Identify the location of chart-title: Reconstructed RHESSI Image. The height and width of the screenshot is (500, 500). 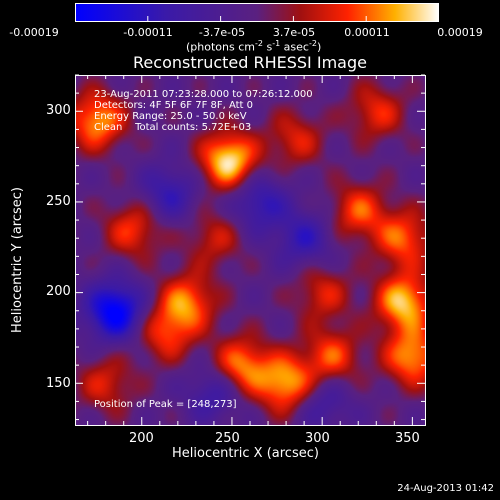
(250, 62).